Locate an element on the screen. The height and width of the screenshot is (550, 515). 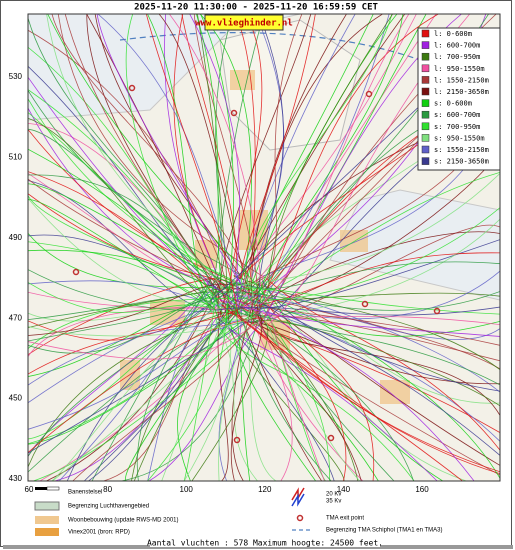
airport-boundary-icon is located at coordinates (47, 506).